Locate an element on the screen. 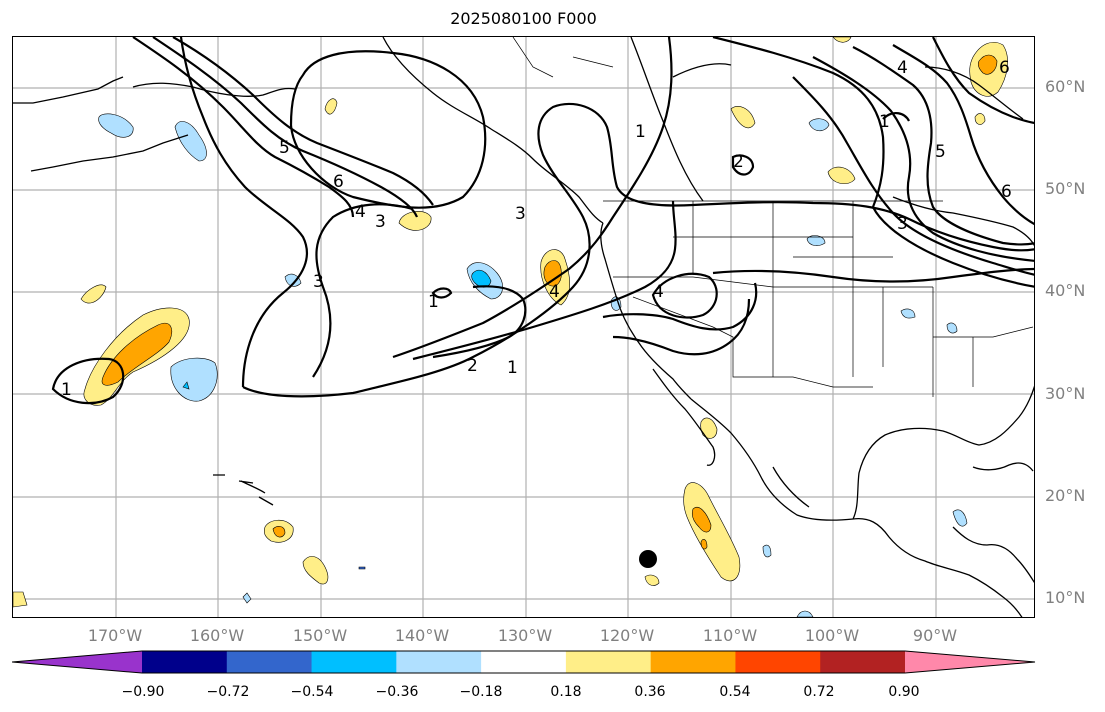 This screenshot has height=712, width=1105. colorbar-outline is located at coordinates (524, 662).